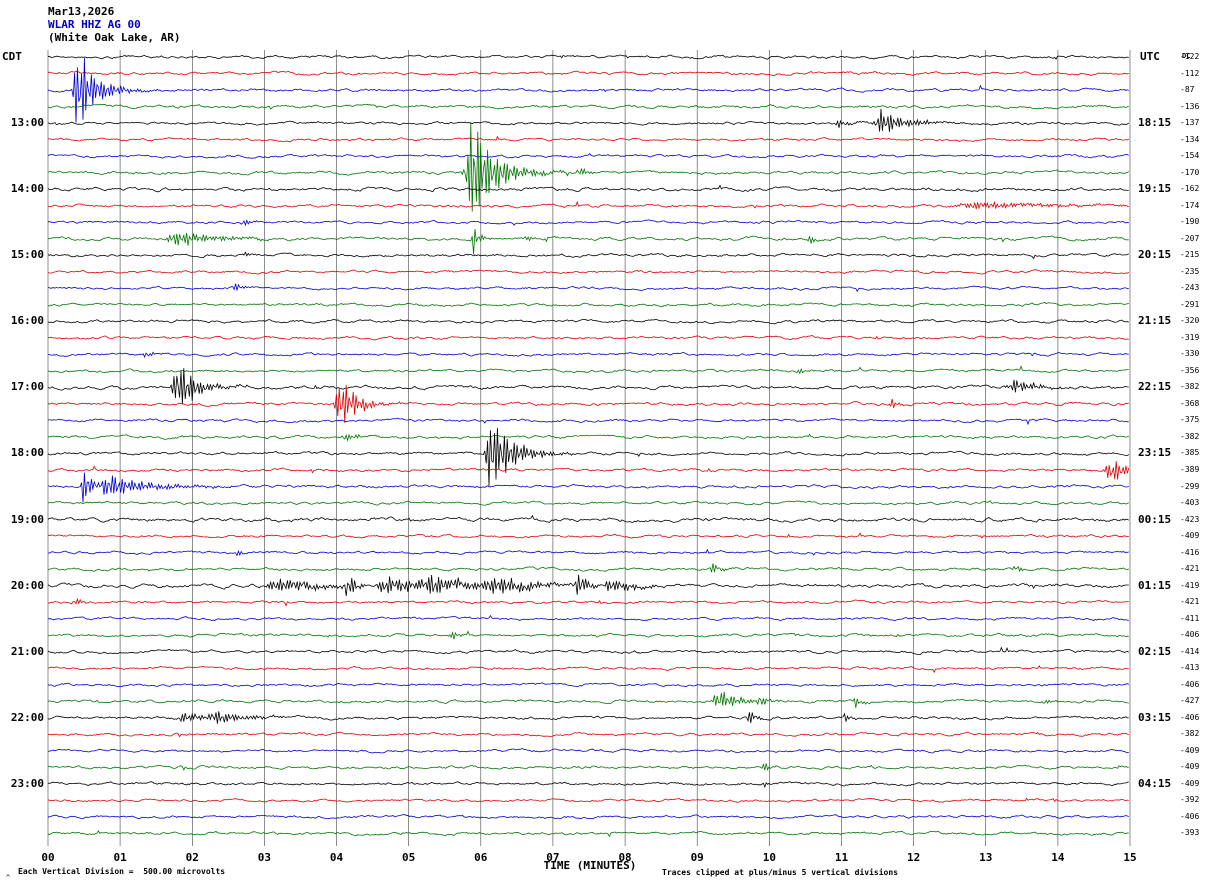 The width and height of the screenshot is (1210, 886). I want to click on utc-time-label: 22:15, so click(1155, 387).